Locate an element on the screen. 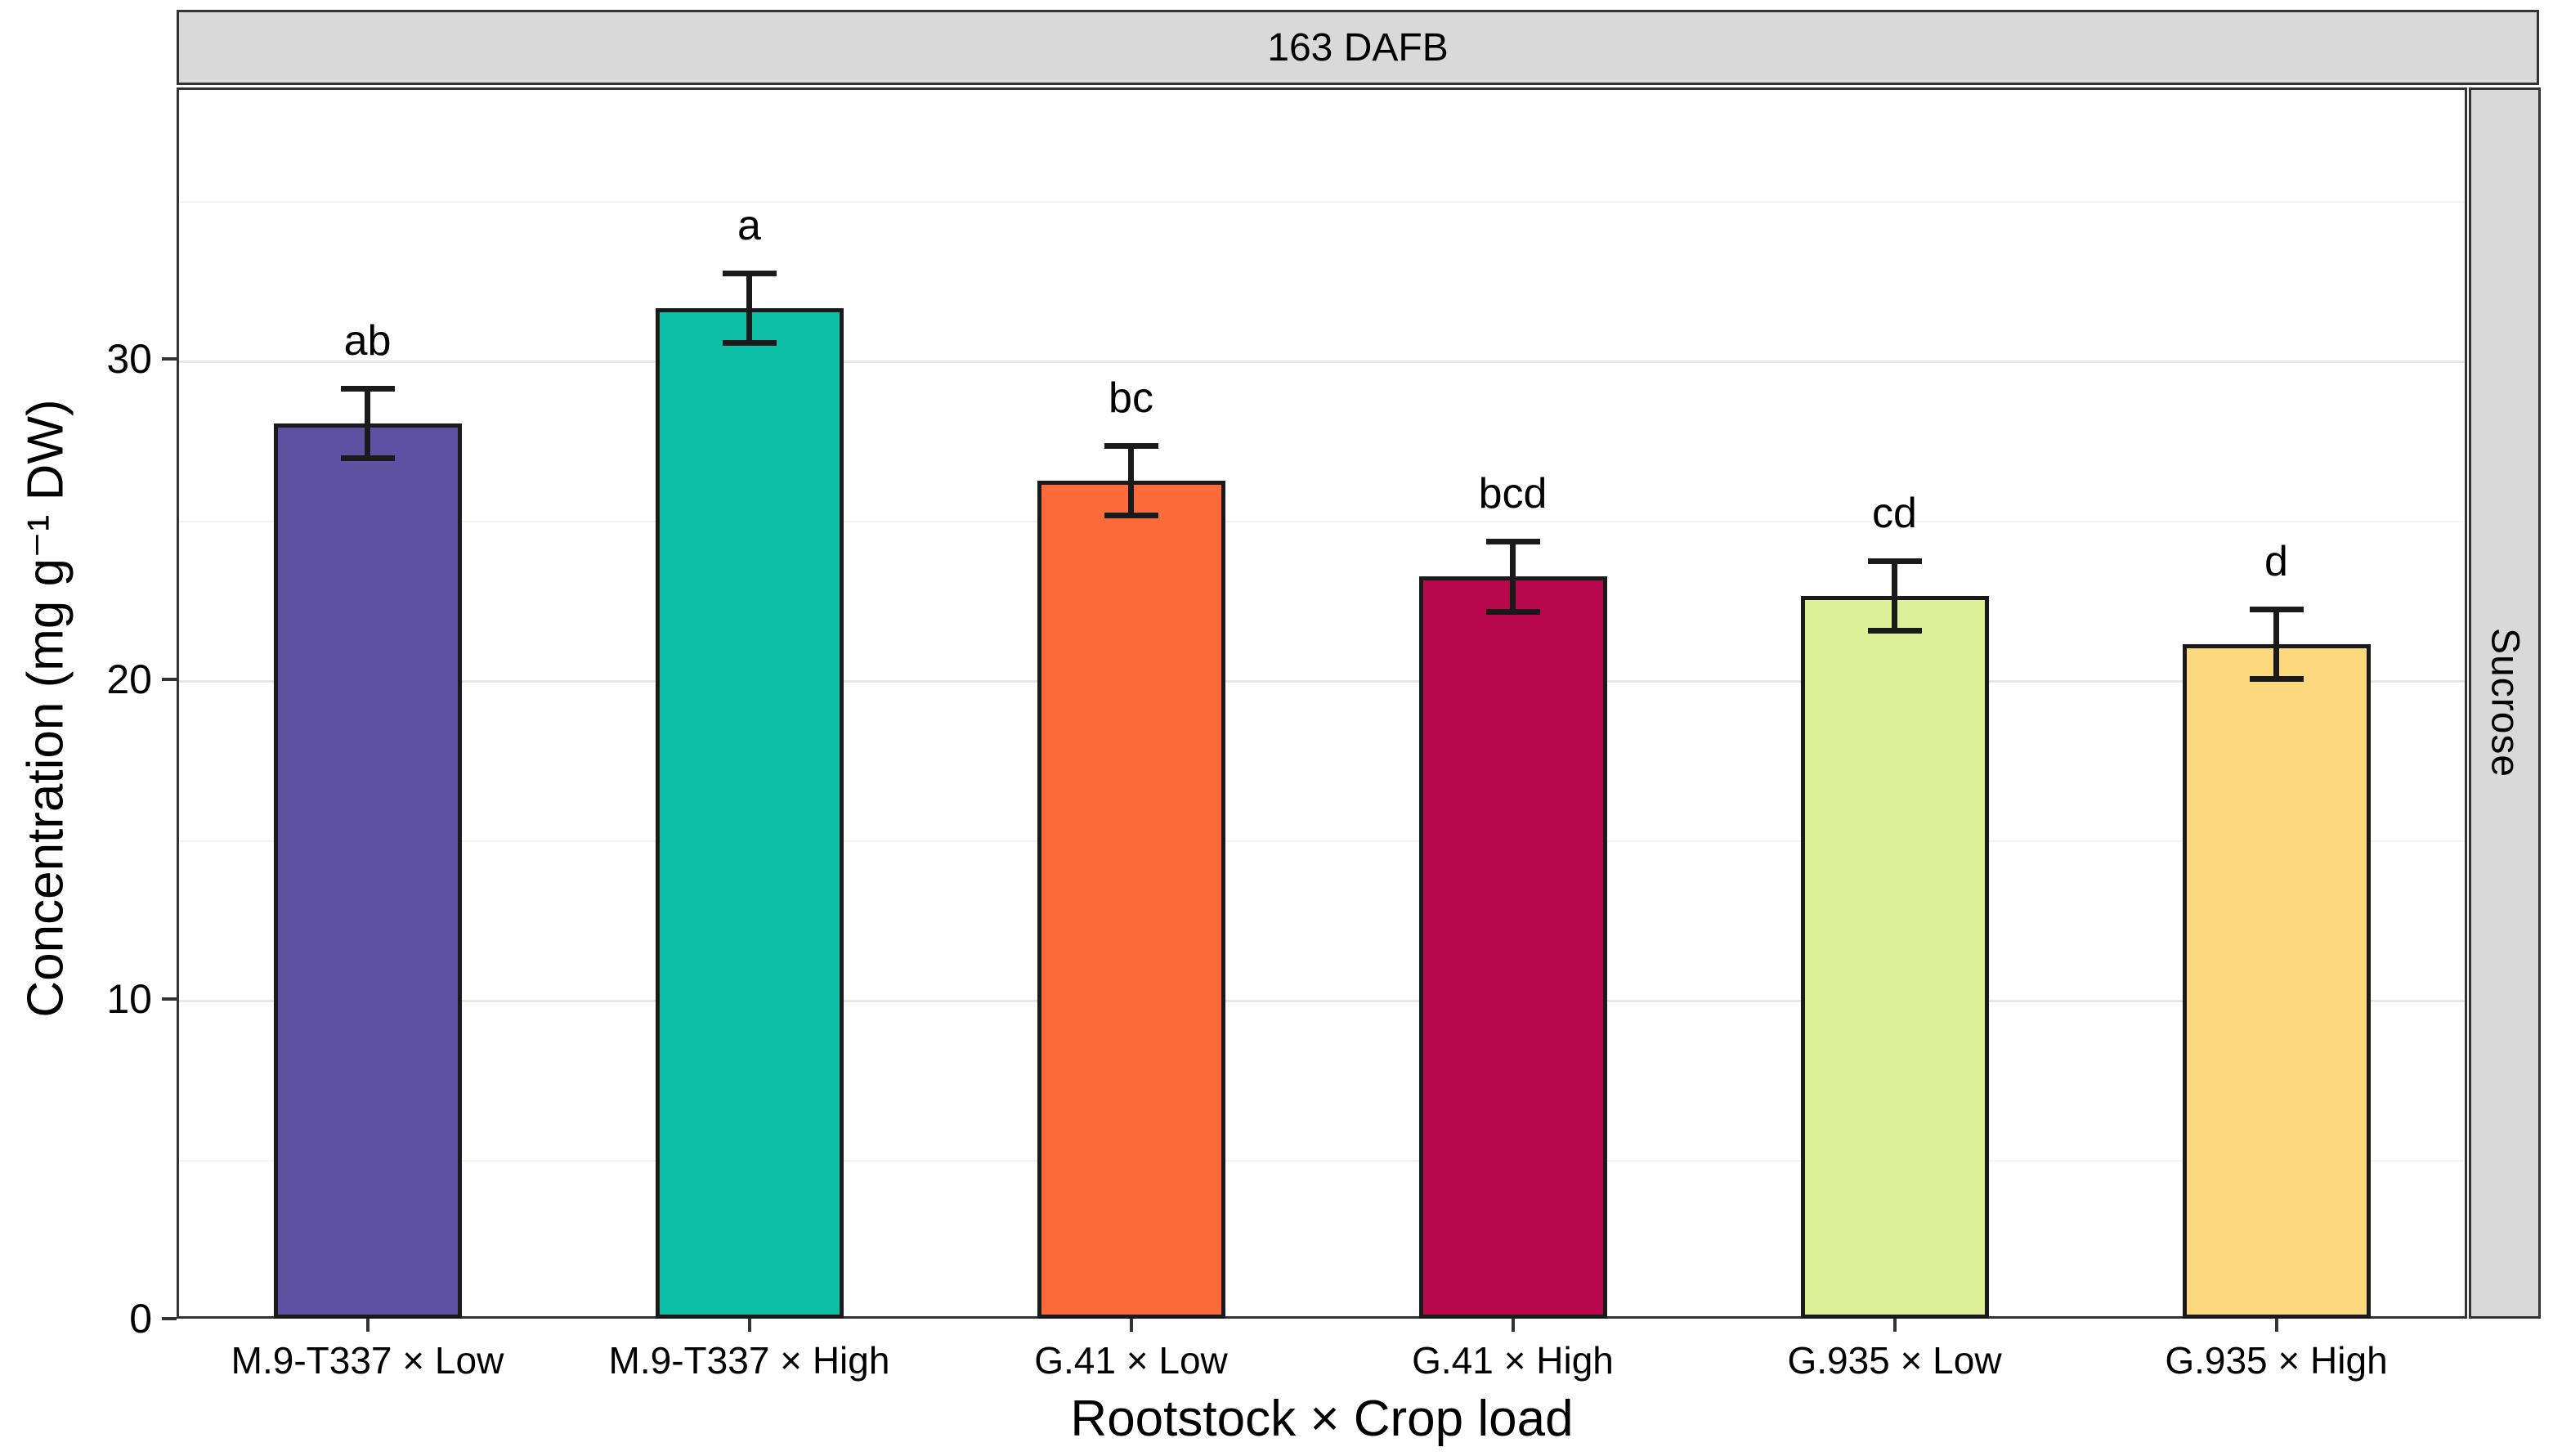 The width and height of the screenshot is (2562, 1456). significance-letter: cd is located at coordinates (1895, 513).